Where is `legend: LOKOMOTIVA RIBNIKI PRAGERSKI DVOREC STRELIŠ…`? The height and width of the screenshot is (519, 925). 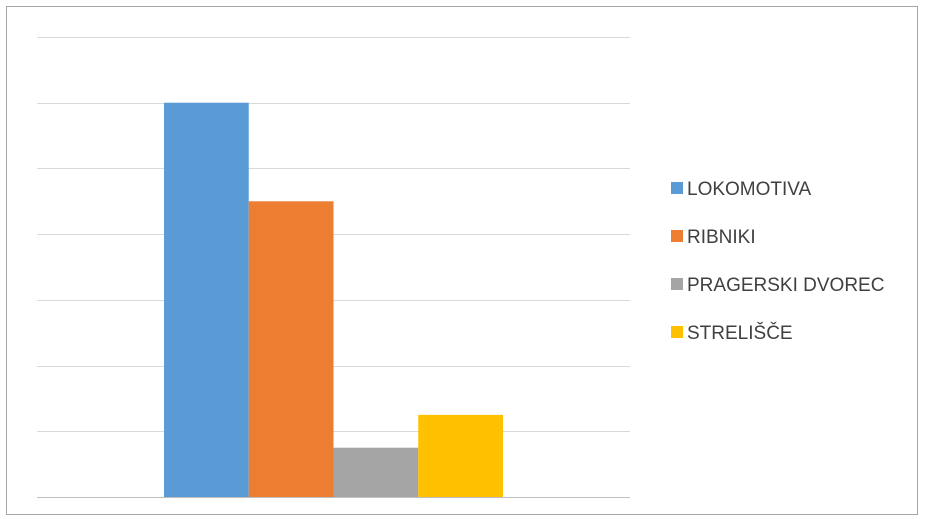
legend: LOKOMOTIVA RIBNIKI PRAGERSKI DVOREC STRELIŠ… is located at coordinates (777, 261).